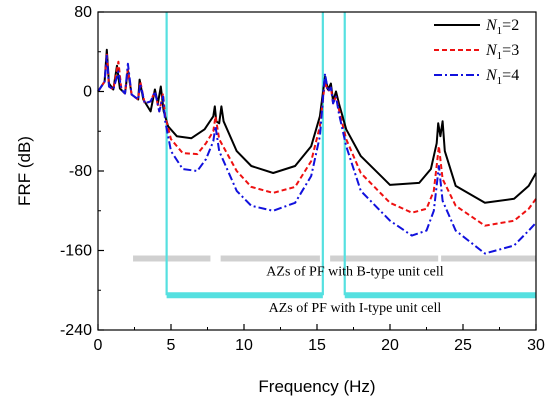 Image resolution: width=550 pixels, height=408 pixels. I want to click on x-tick-label-5: 25, so click(463, 345).